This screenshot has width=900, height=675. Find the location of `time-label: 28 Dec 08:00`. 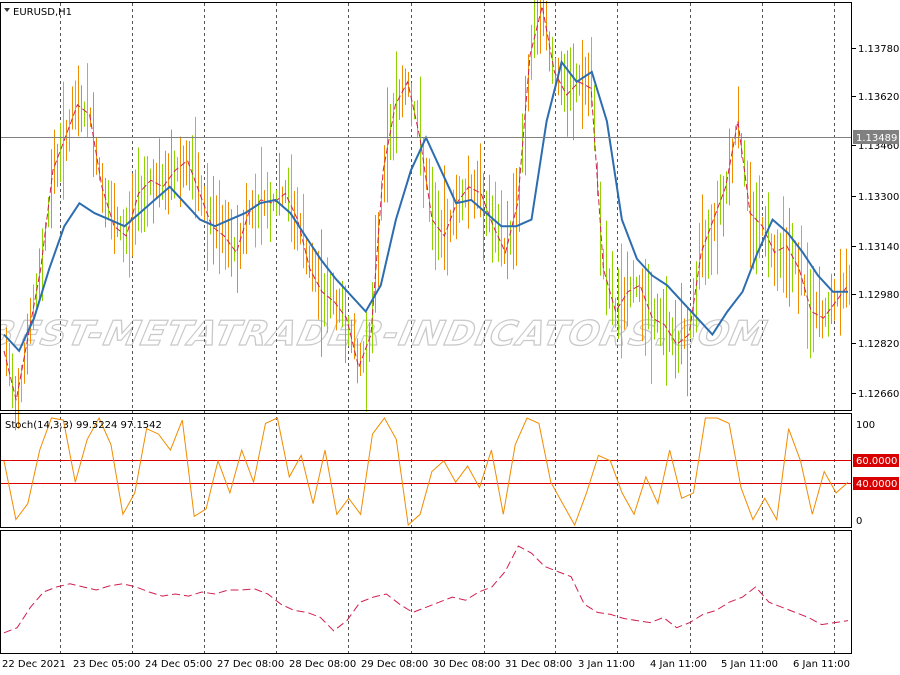

time-label: 28 Dec 08:00 is located at coordinates (322, 664).